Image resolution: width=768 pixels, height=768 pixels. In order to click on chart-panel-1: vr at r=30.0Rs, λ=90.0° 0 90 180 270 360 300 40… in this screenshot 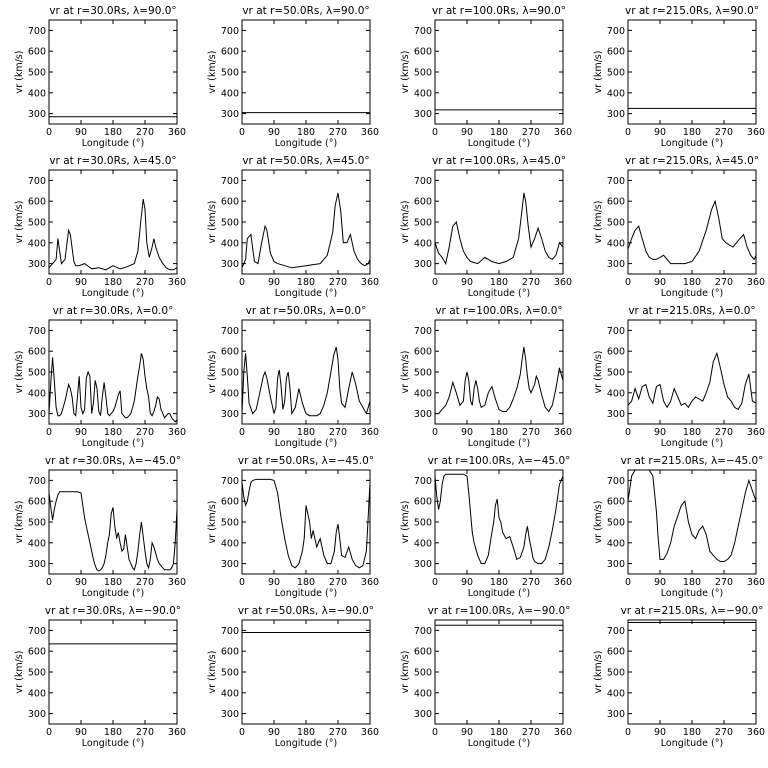, I will do `click(100, 77)`.